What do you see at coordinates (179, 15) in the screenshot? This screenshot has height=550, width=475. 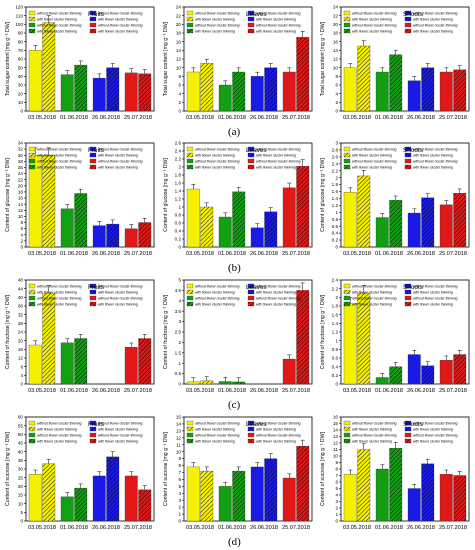 I see `y-tick-label: 22` at bounding box center [179, 15].